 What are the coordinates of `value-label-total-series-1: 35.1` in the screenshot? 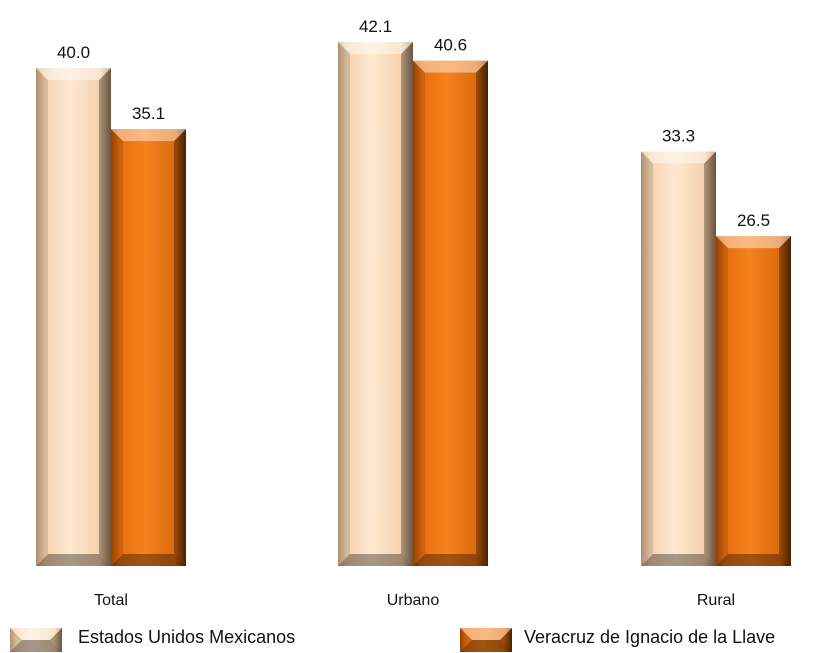 It's located at (148, 113).